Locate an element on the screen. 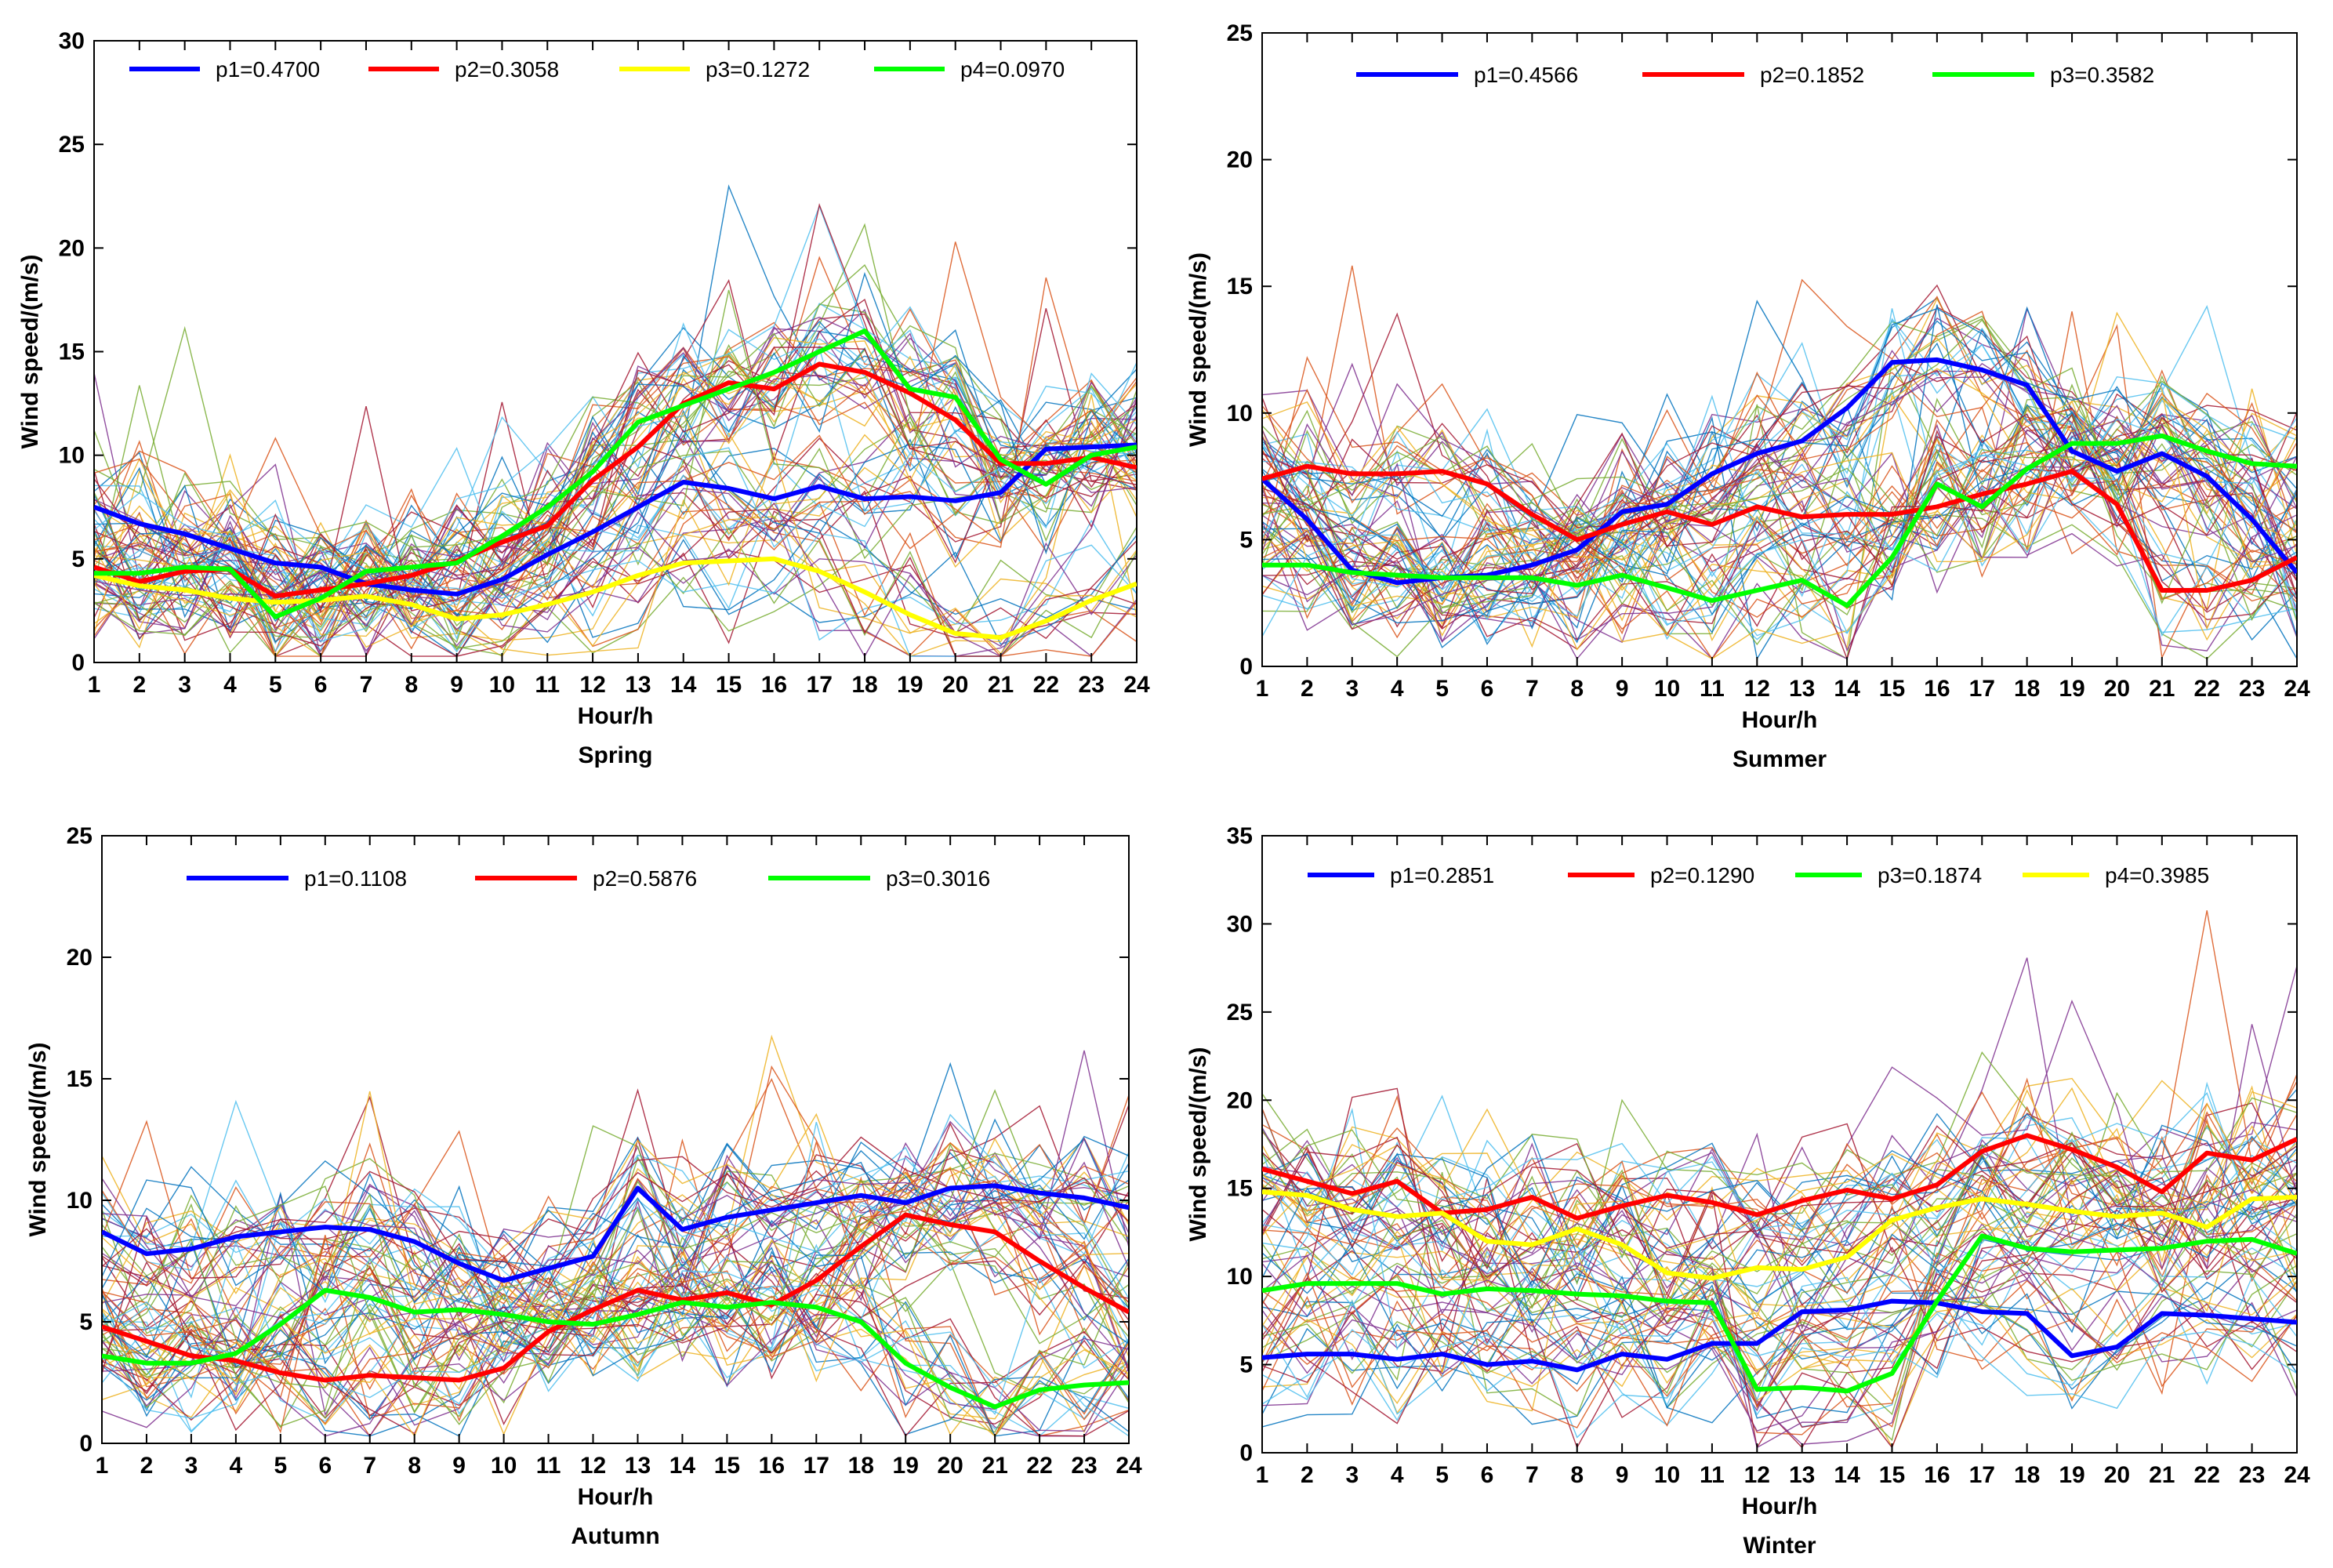  x-tick-label: 18 is located at coordinates (2027, 1475).